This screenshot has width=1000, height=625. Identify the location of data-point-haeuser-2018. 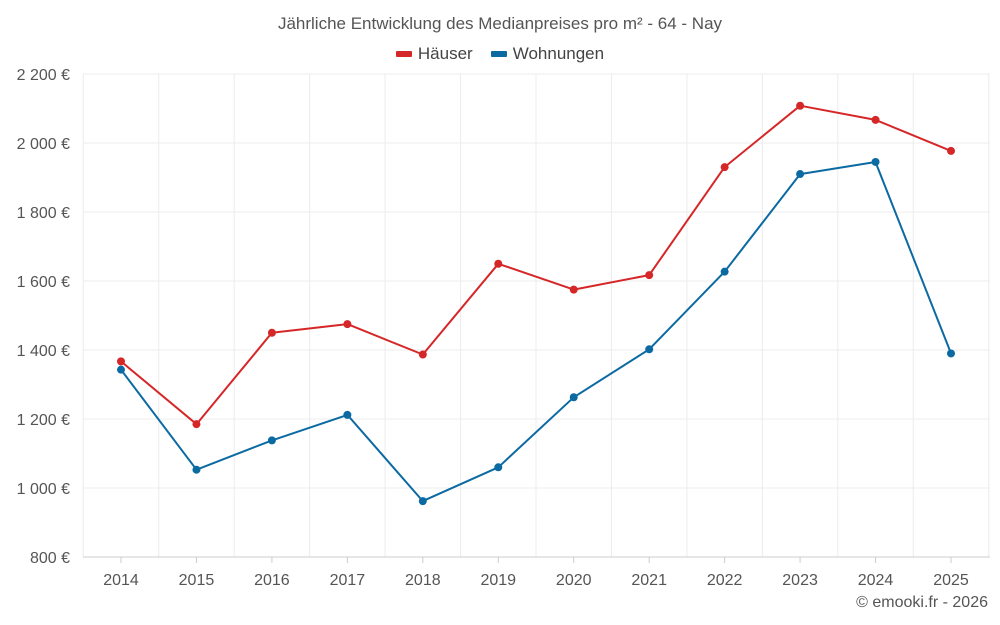
(422, 354).